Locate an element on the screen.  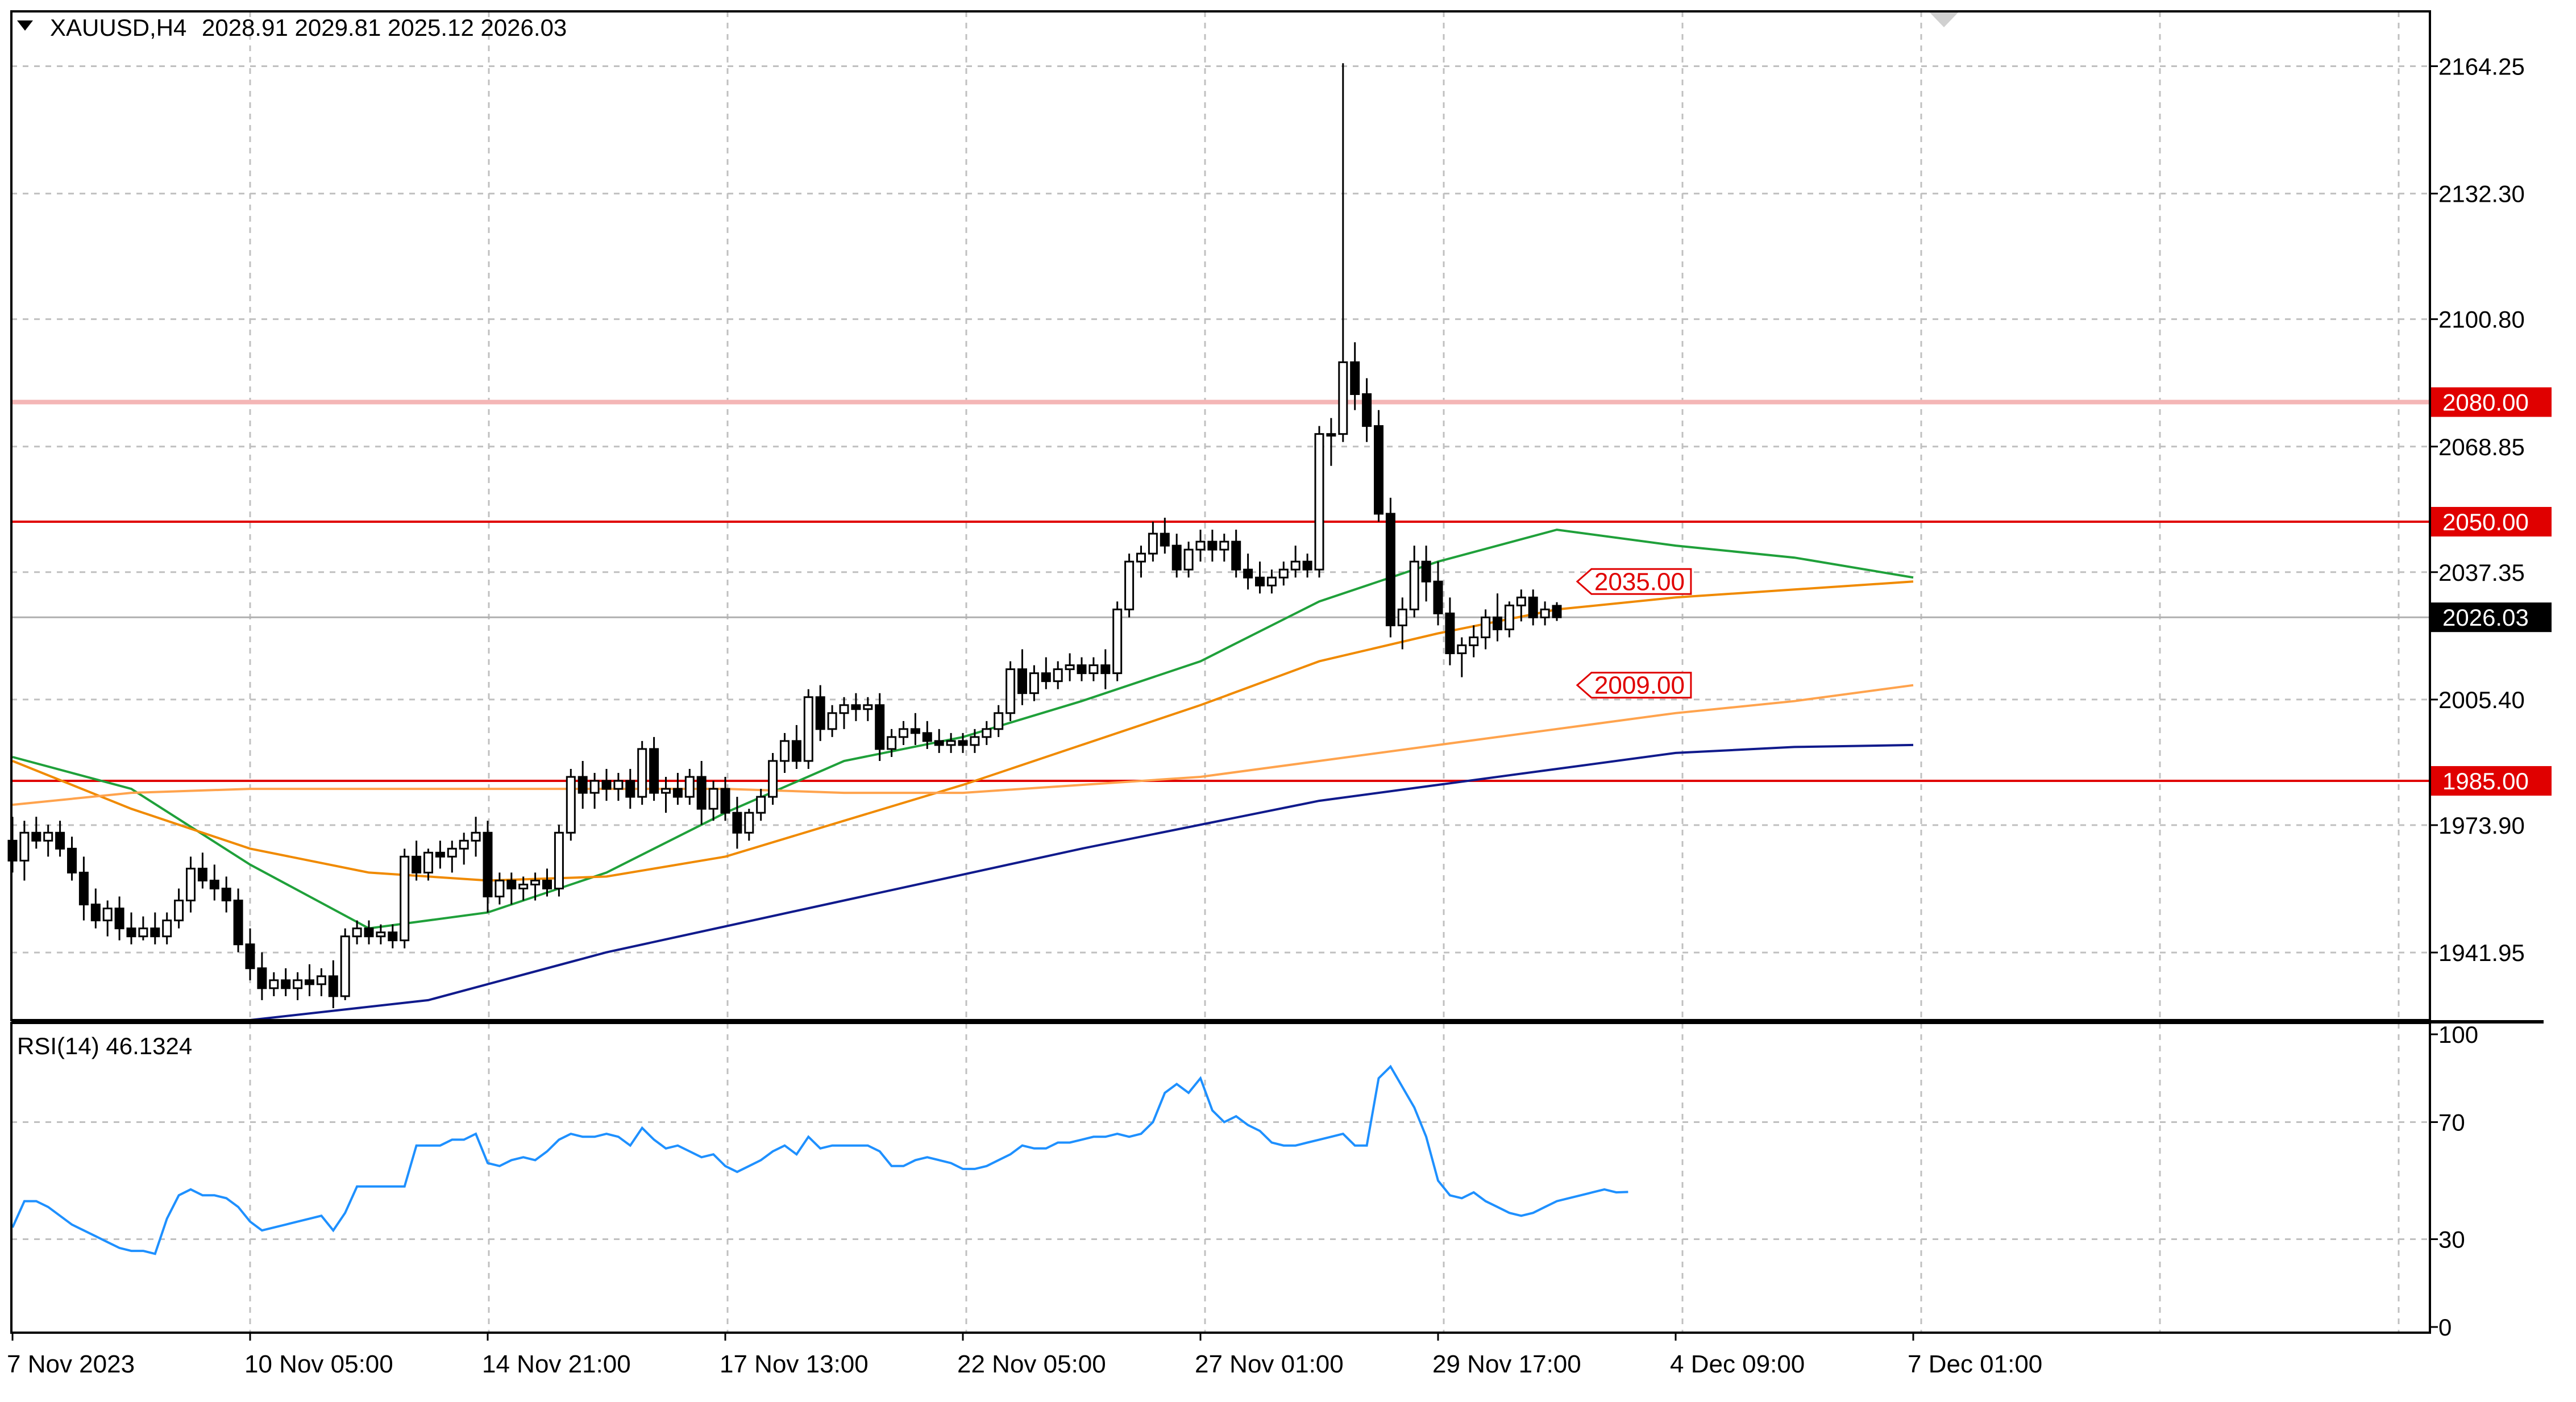
current-price-label: 2026.03 is located at coordinates (2485, 617).